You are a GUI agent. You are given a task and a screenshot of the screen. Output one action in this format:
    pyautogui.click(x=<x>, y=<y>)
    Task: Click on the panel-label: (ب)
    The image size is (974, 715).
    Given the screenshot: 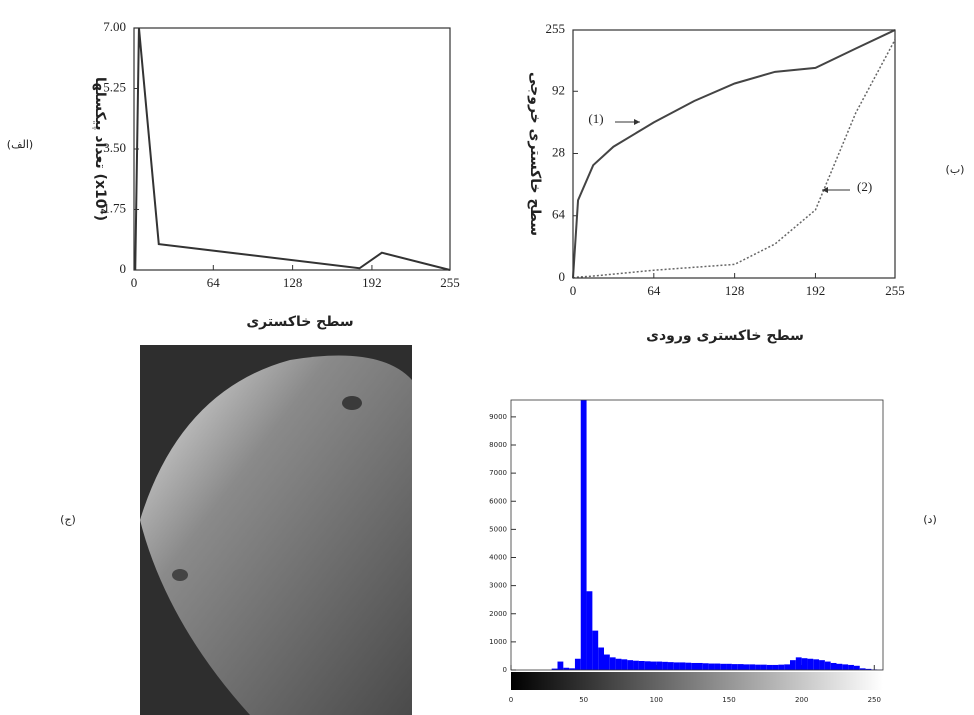 What is the action you would take?
    pyautogui.click(x=955, y=169)
    